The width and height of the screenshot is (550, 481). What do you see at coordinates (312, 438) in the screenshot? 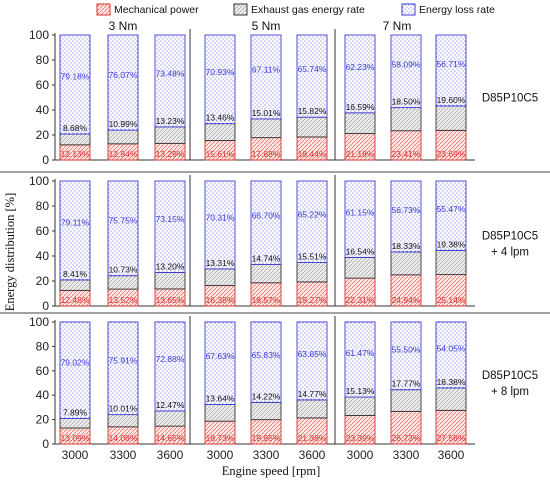
I see `data-label-mechanical: 21.38%` at bounding box center [312, 438].